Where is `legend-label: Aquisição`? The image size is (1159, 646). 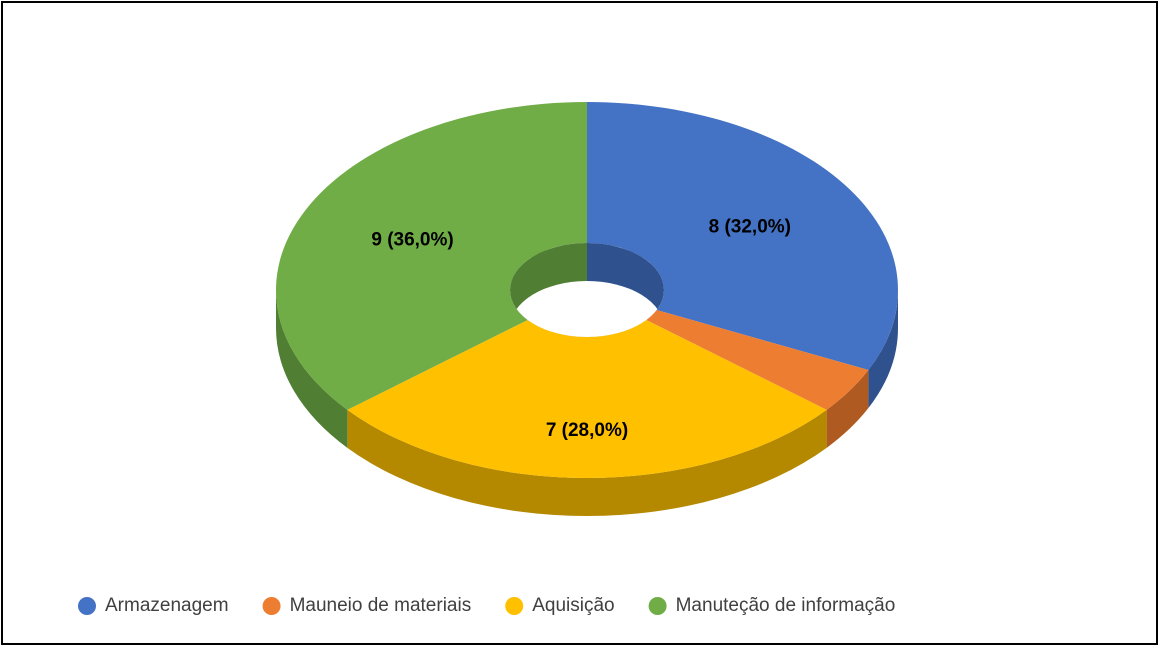
legend-label: Aquisição is located at coordinates (573, 605).